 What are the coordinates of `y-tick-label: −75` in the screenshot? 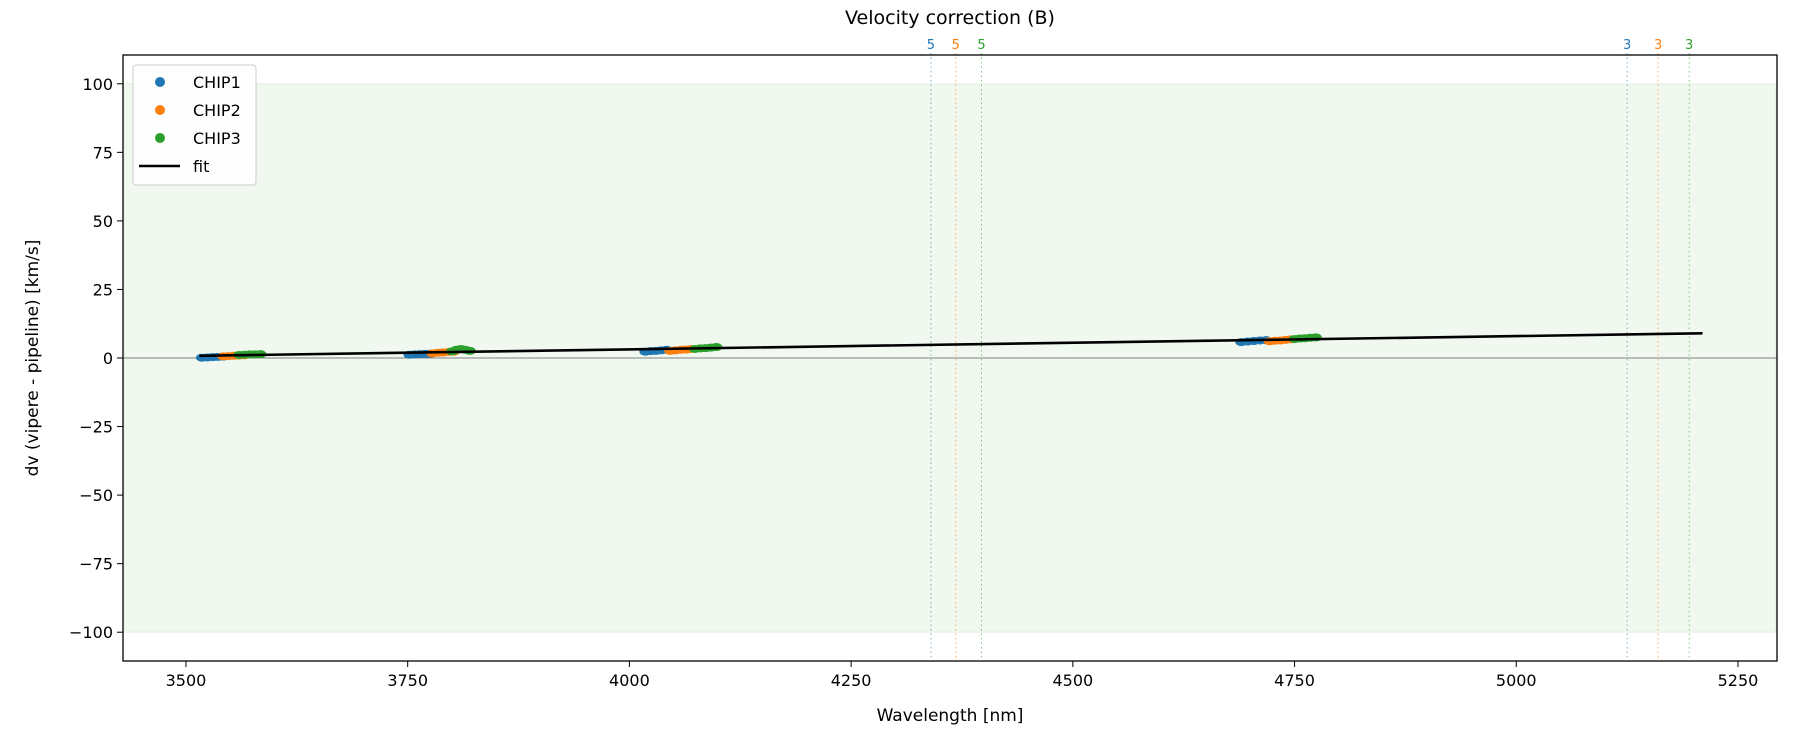 It's located at (96, 564).